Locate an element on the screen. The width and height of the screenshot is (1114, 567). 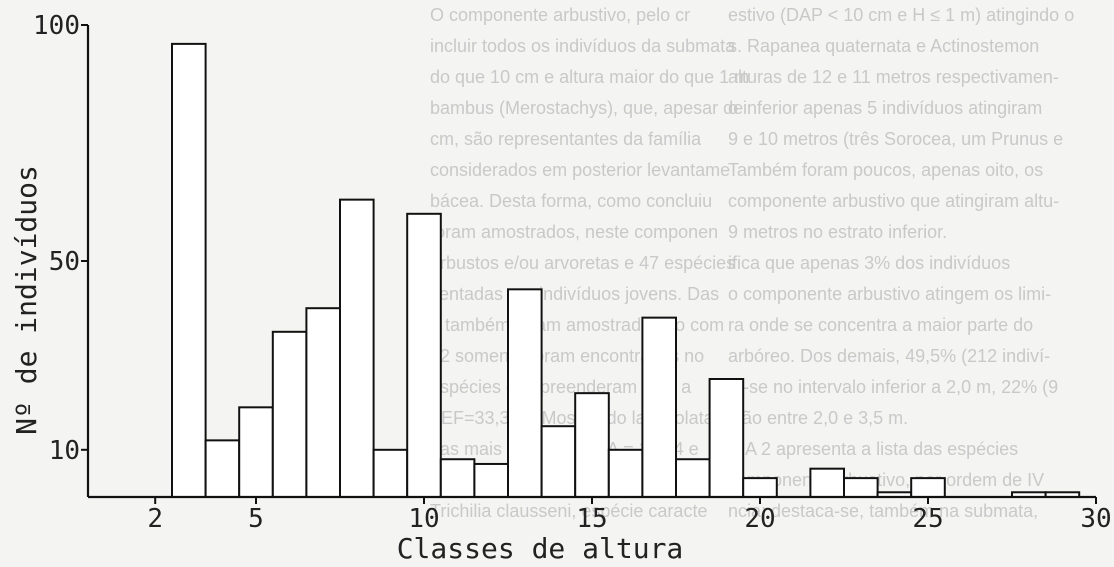
bleed-line: alturas de 12 e 11 metros respectivamen- is located at coordinates (893, 77).